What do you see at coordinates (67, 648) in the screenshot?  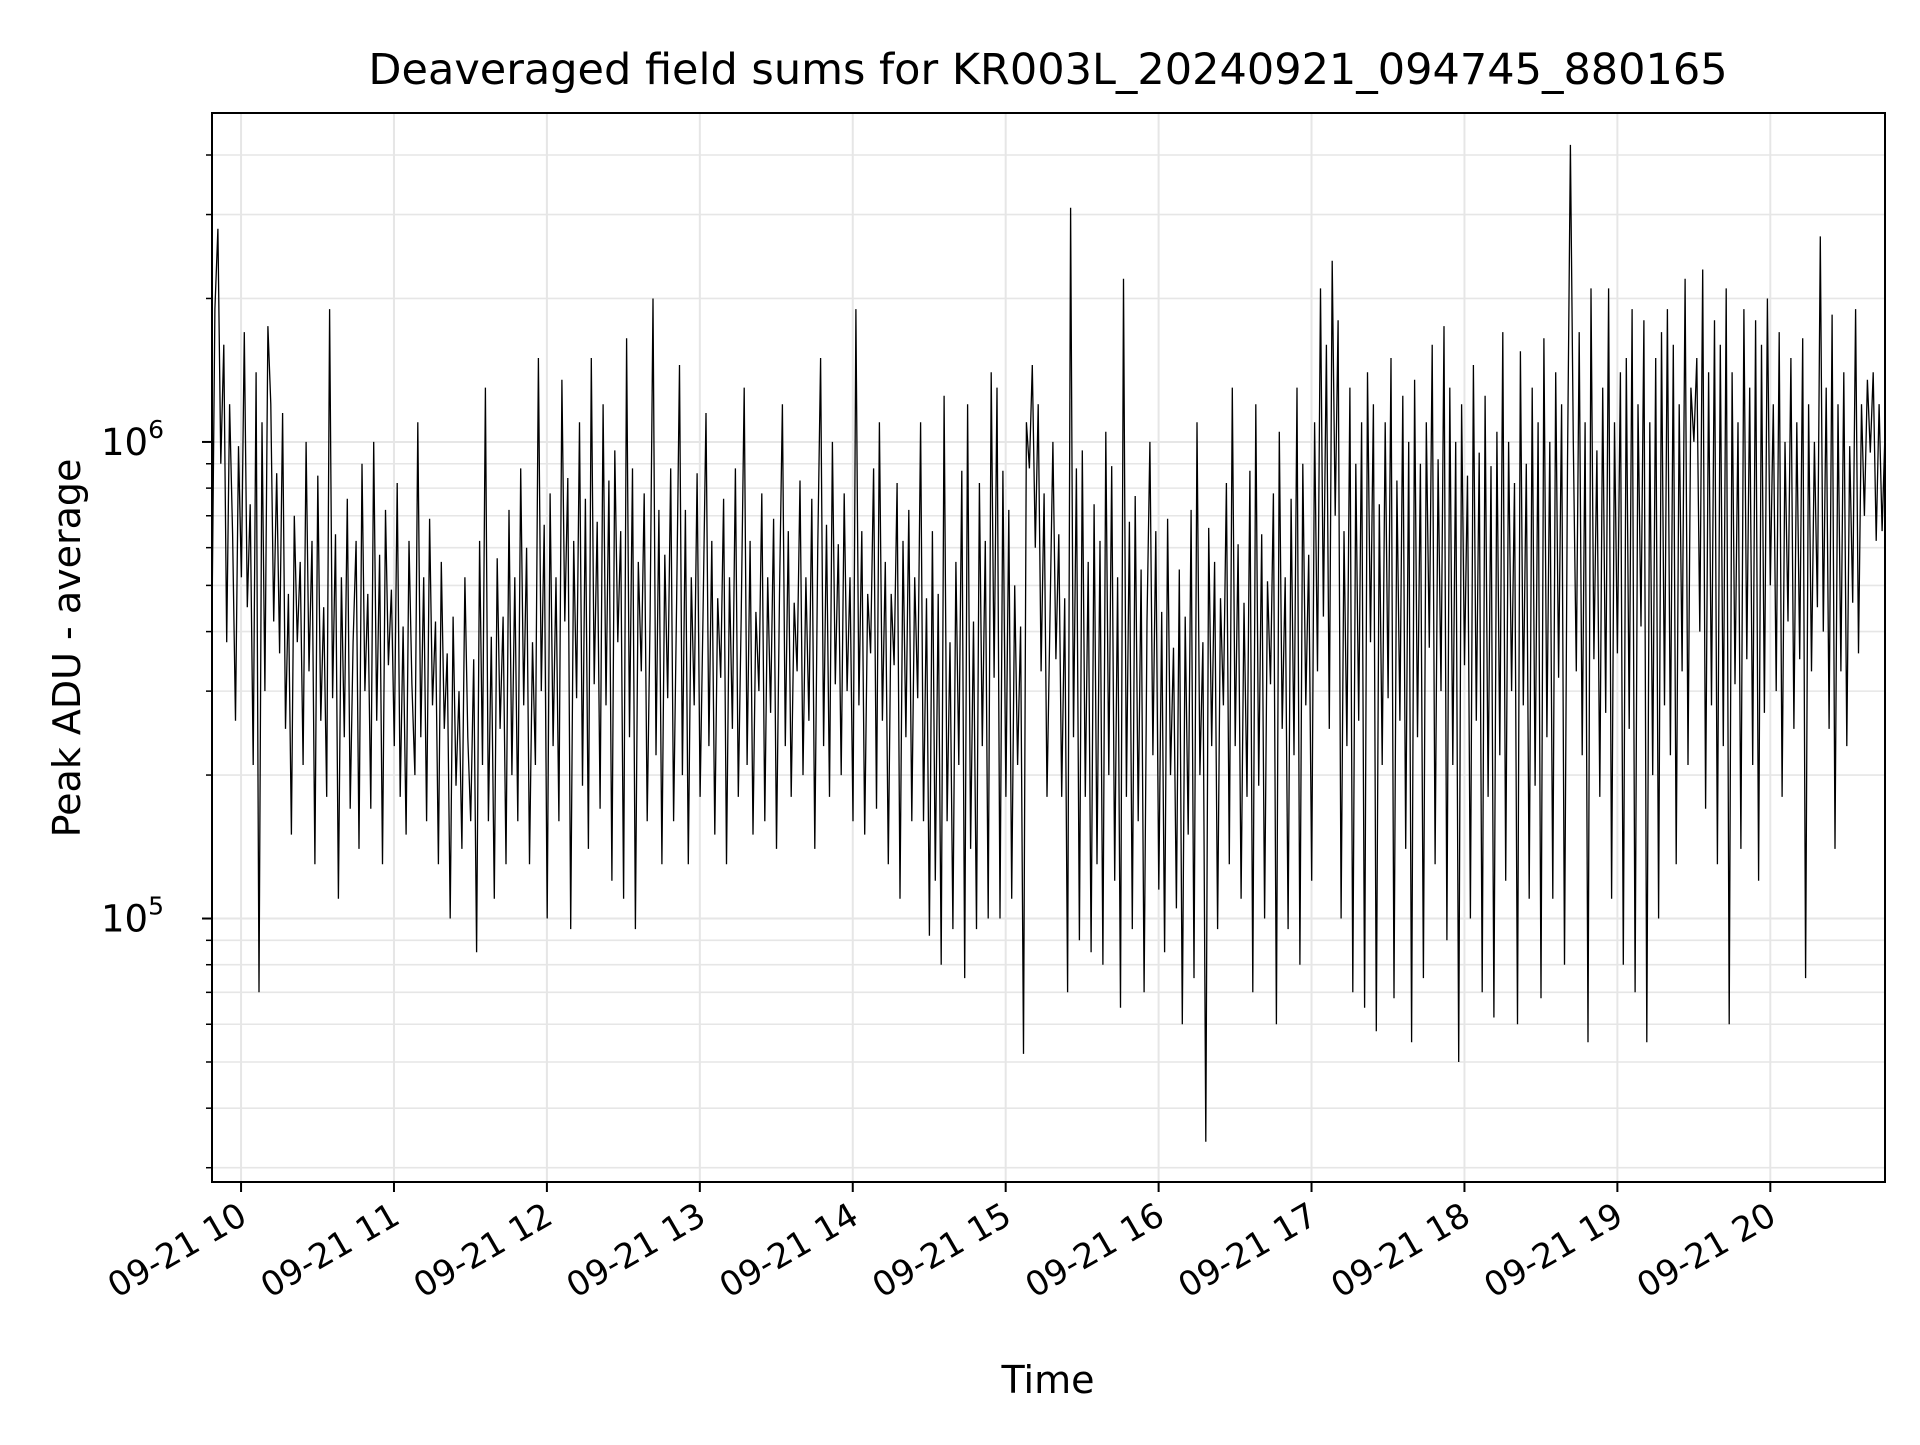 I see `y-axis-label: Peak ADU - average` at bounding box center [67, 648].